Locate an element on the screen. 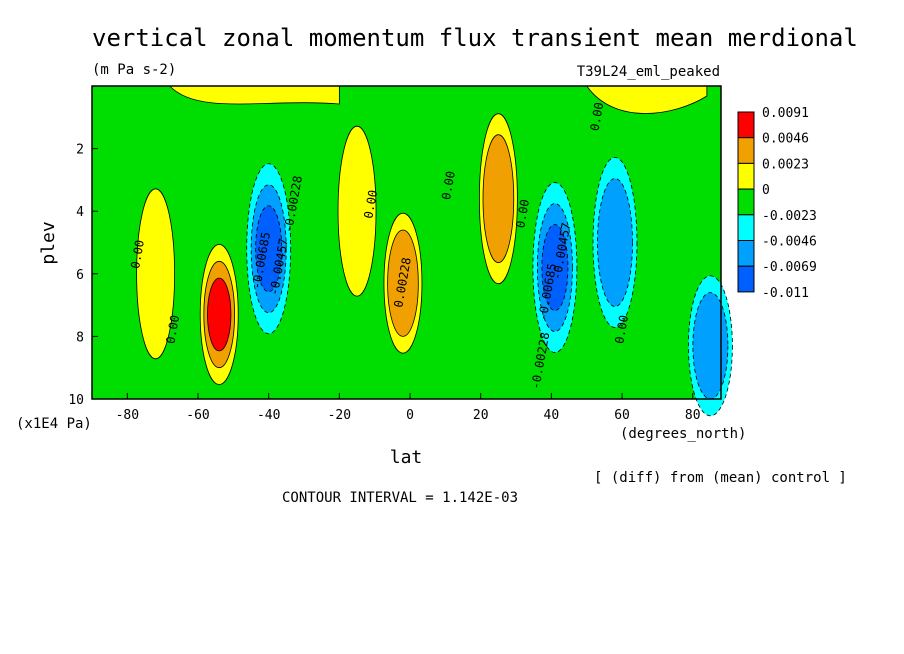  x-tick-label-7: 60 is located at coordinates (622, 415).